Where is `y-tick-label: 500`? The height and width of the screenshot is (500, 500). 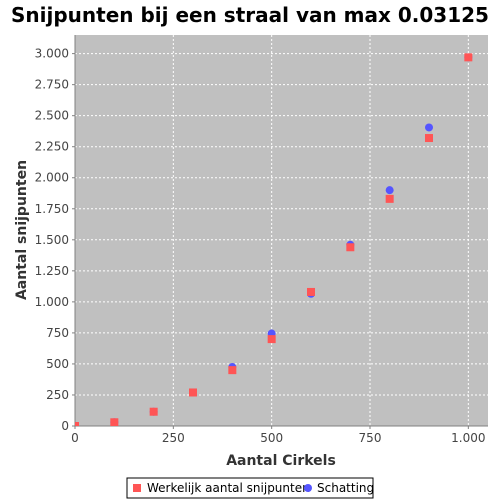
y-tick-label: 500 is located at coordinates (57, 364).